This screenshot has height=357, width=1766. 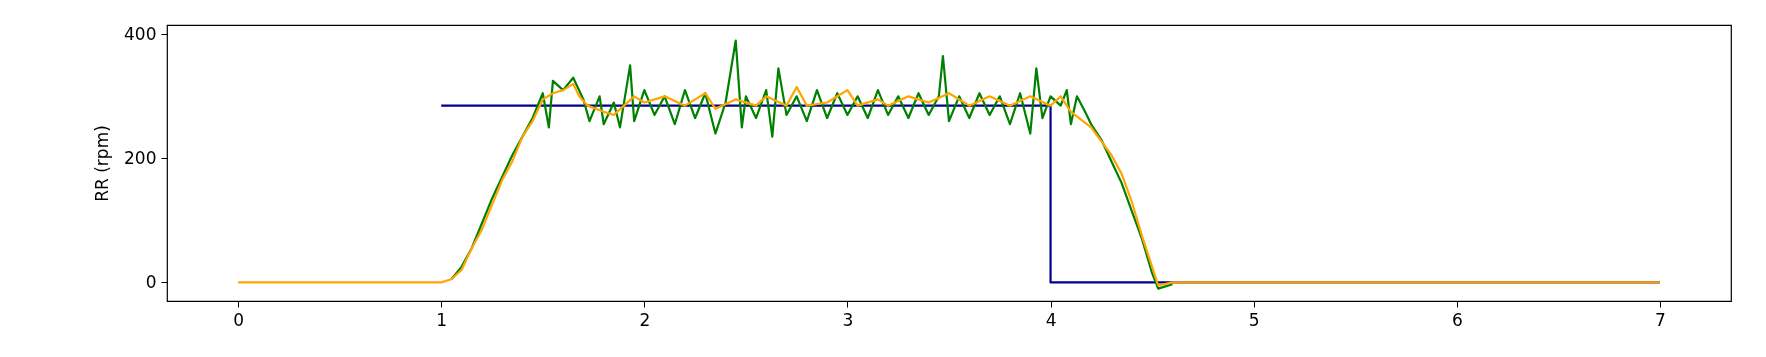 What do you see at coordinates (238, 319) in the screenshot?
I see `x-tick-label: 0` at bounding box center [238, 319].